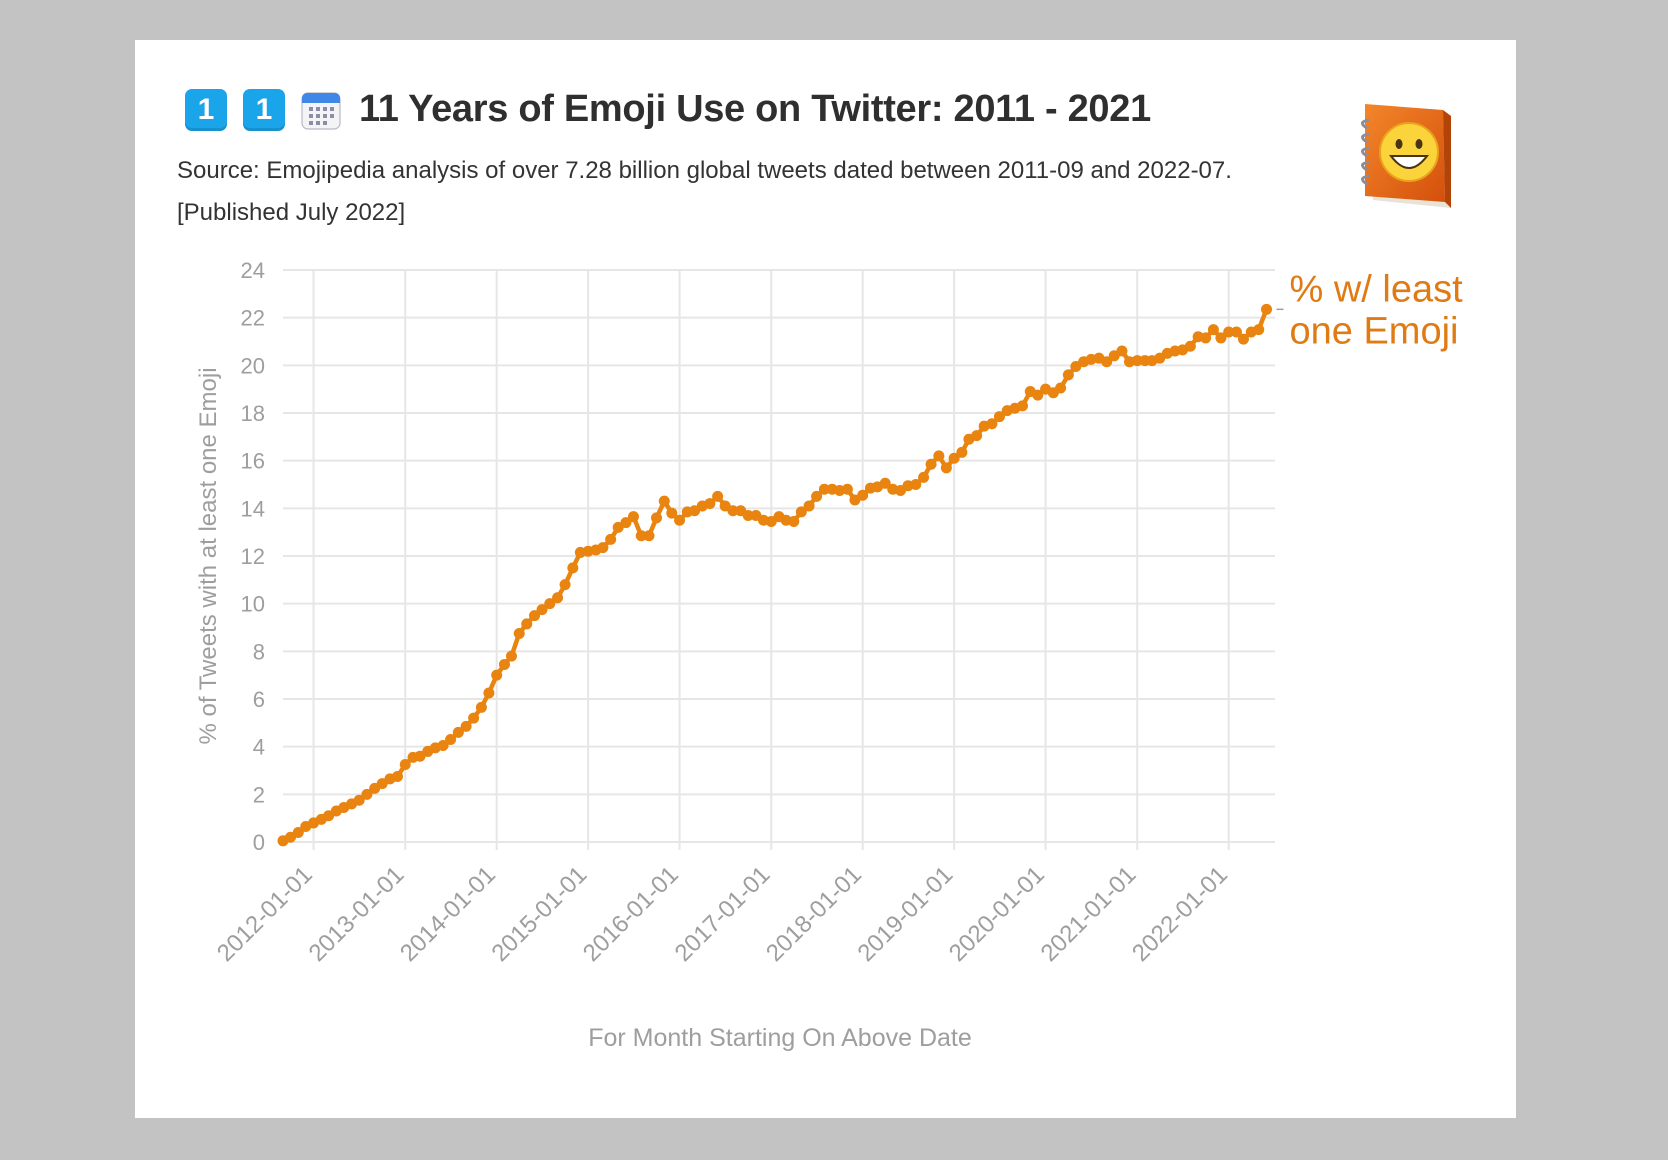 The height and width of the screenshot is (1160, 1668). I want to click on y-axis-label: % of Tweets with at least one Emoji, so click(208, 555).